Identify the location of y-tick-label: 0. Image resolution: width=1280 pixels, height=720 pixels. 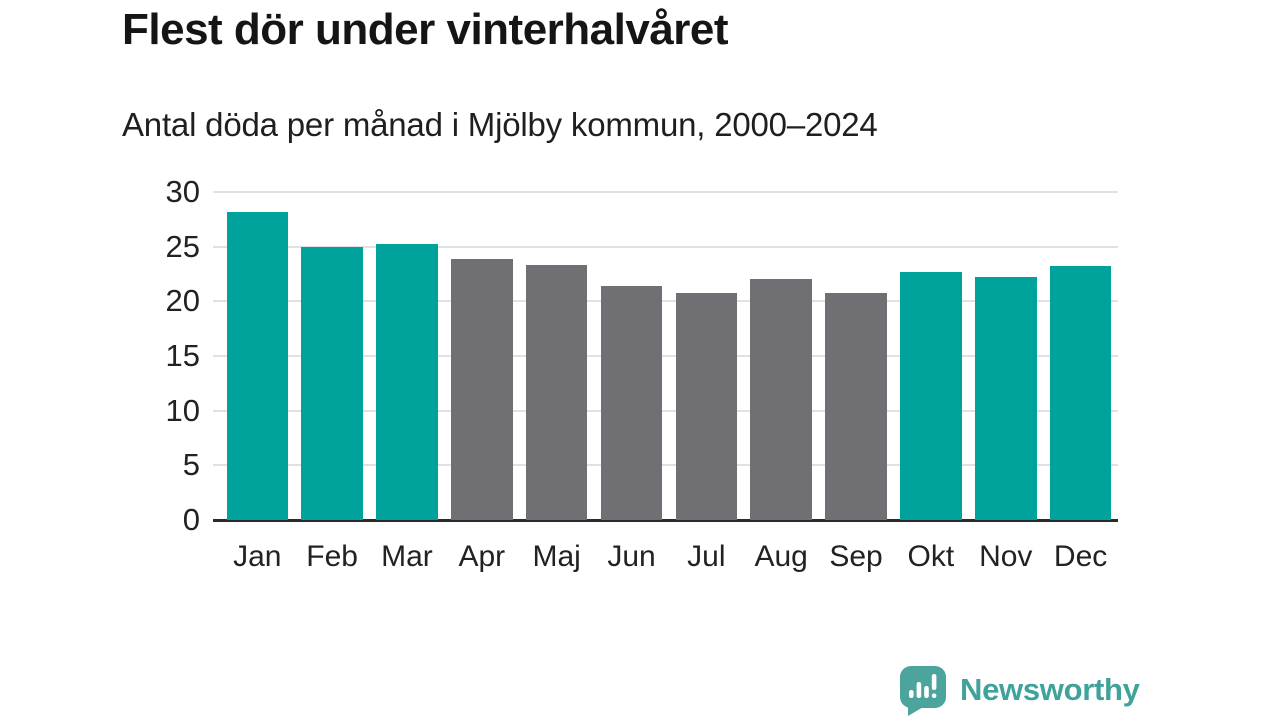
(191, 519).